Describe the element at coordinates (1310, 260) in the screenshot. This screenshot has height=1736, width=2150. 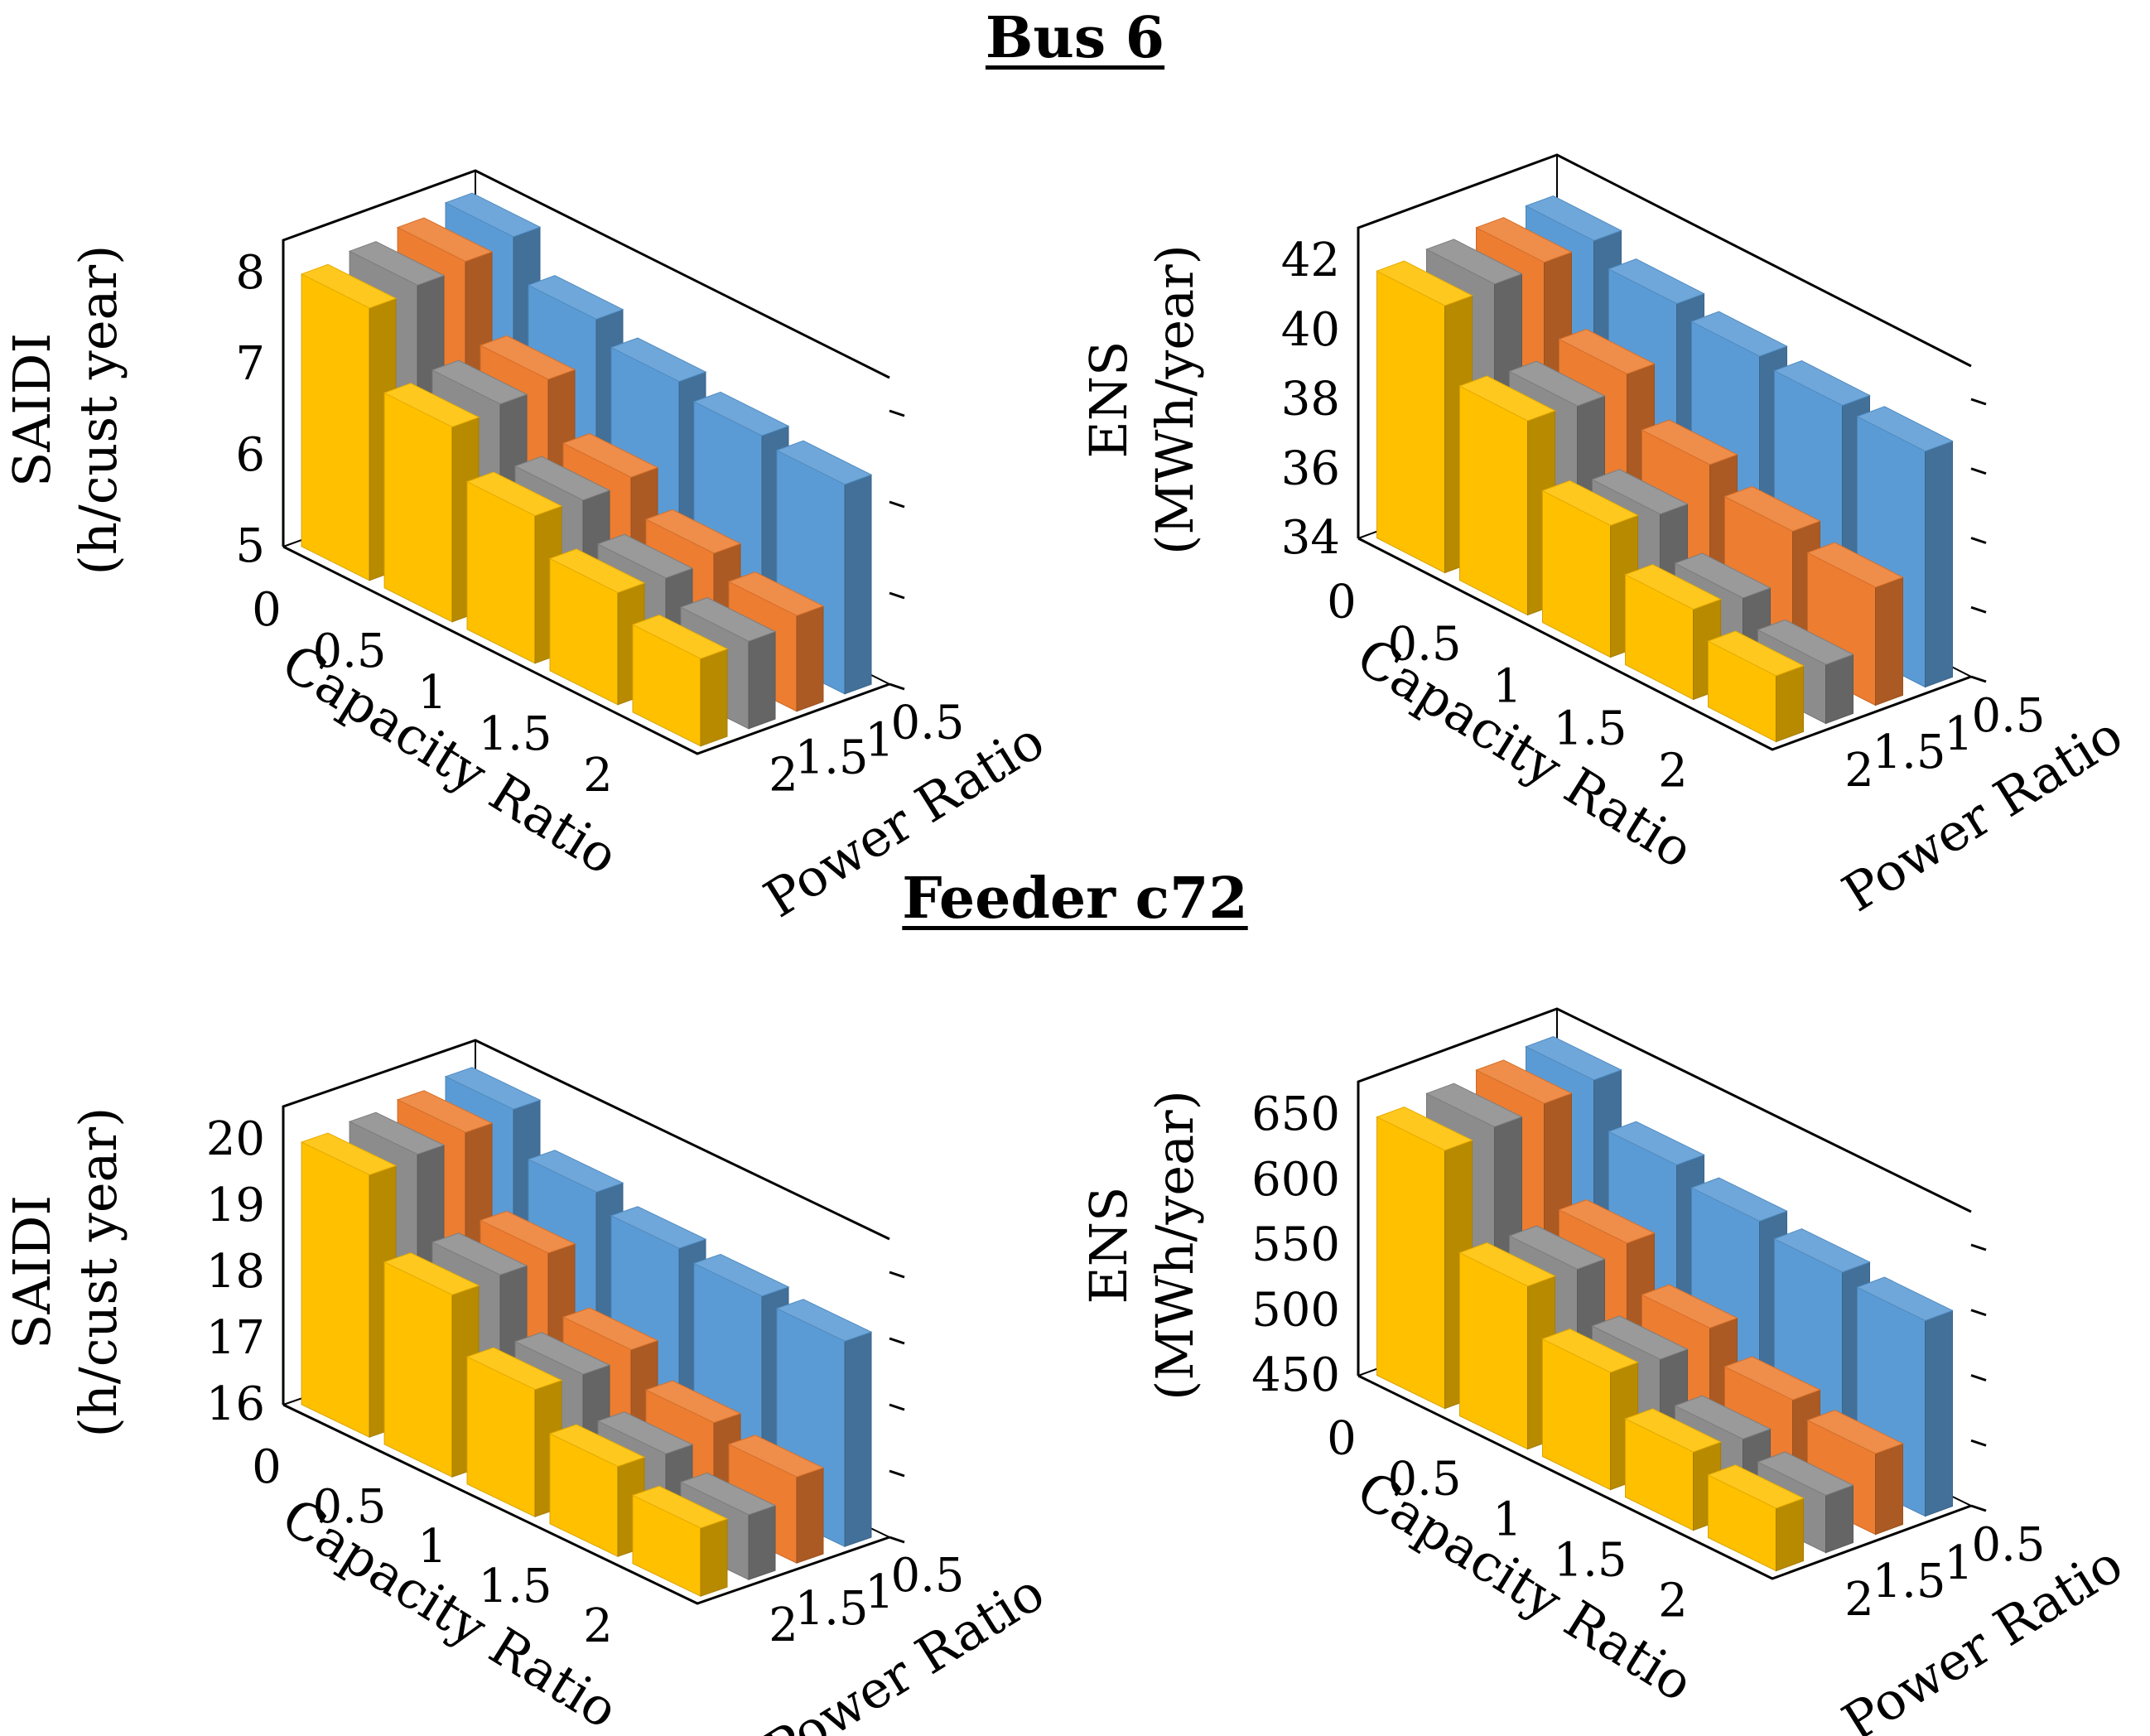
I see `z-tick-label: 42` at that location.